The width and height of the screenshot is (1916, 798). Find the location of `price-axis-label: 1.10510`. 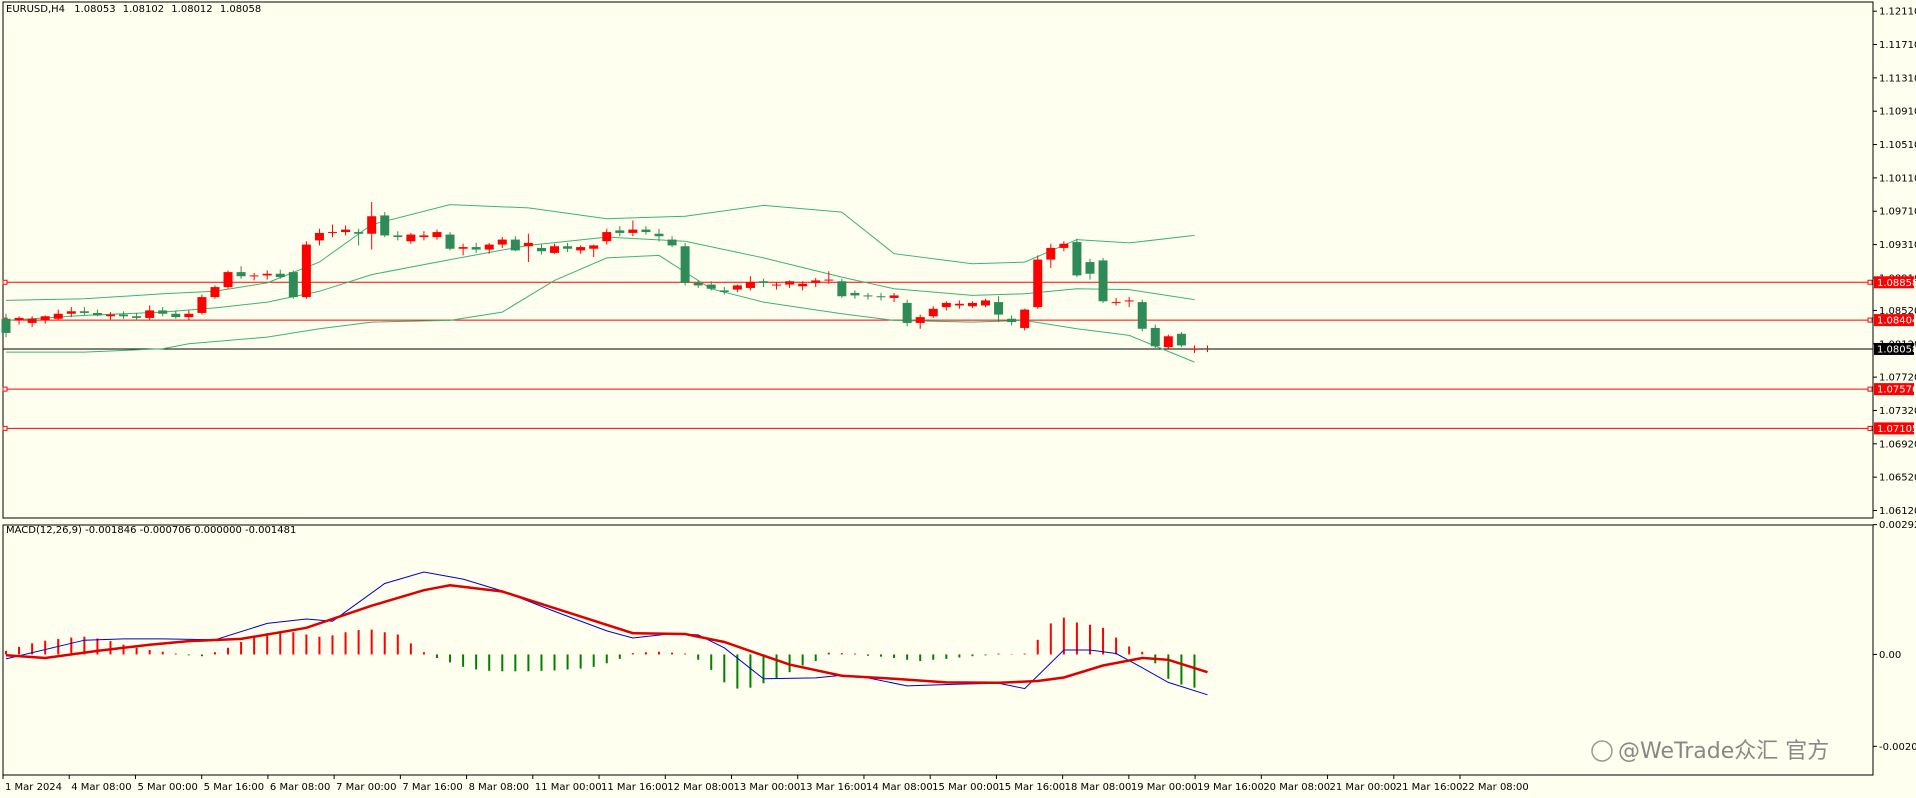

price-axis-label: 1.10510 is located at coordinates (1897, 145).